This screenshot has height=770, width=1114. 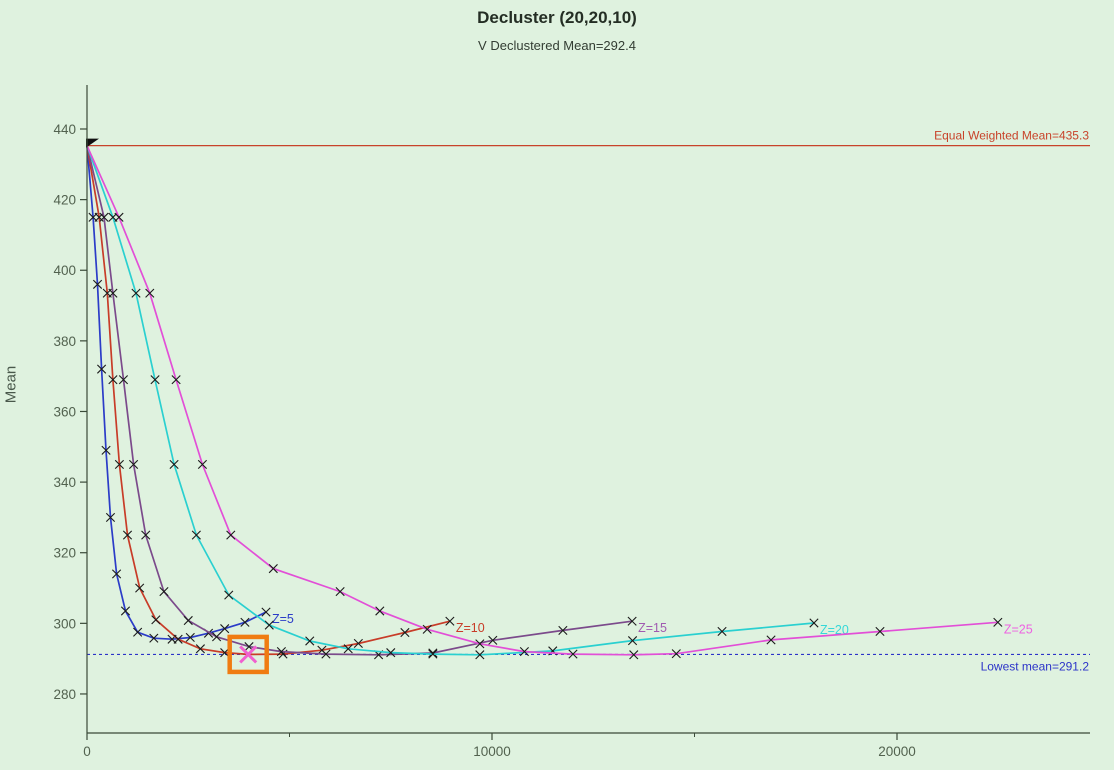 I want to click on series-label-Z=5: Z=5, so click(x=283, y=619).